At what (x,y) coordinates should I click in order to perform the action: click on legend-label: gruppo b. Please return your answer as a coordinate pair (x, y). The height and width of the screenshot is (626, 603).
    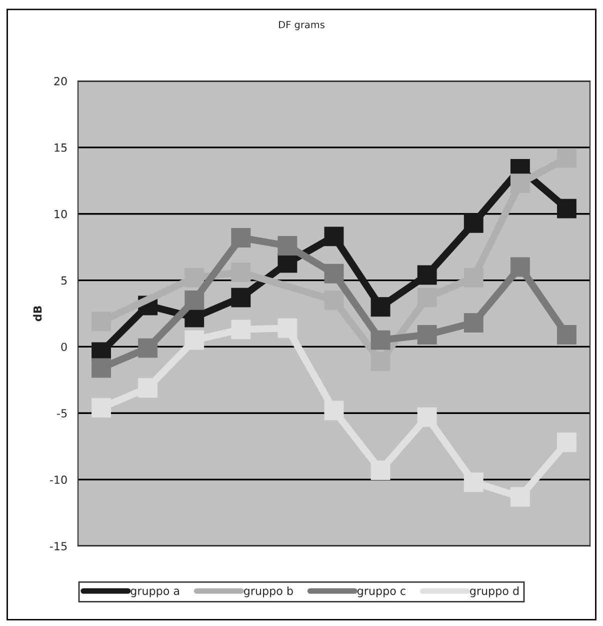
    Looking at the image, I should click on (268, 592).